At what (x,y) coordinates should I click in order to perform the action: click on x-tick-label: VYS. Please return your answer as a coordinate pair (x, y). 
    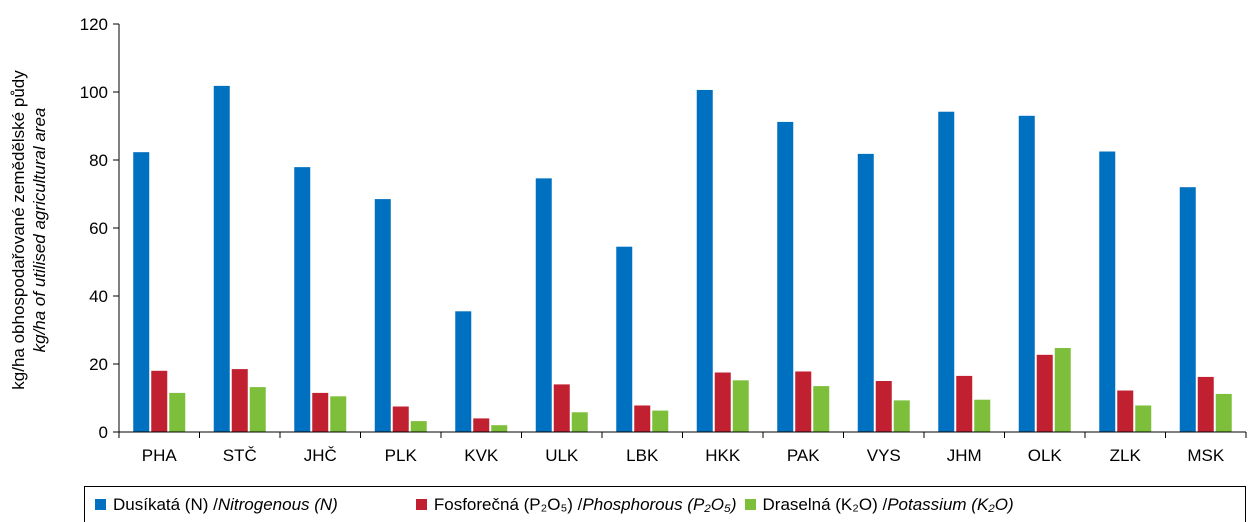
    Looking at the image, I should click on (884, 455).